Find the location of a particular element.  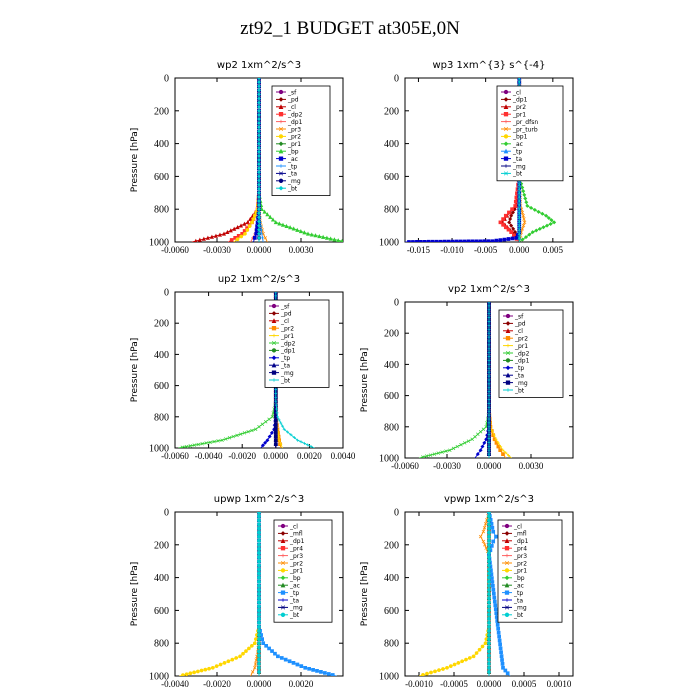

legend-entry: _bp is located at coordinates (519, 578).